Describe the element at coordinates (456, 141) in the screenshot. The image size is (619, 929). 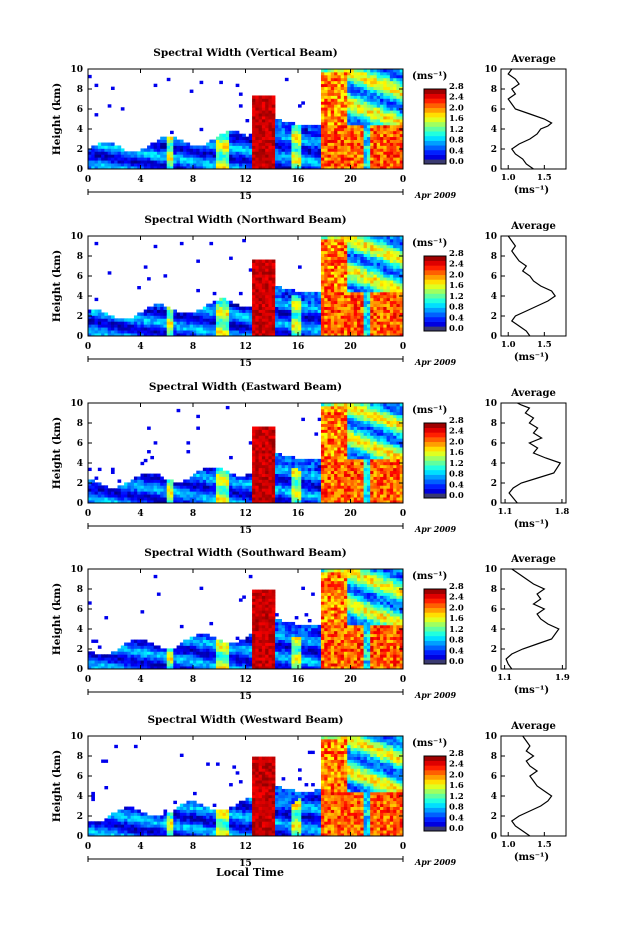
I see `colorbar-tick-label: 0.8` at that location.